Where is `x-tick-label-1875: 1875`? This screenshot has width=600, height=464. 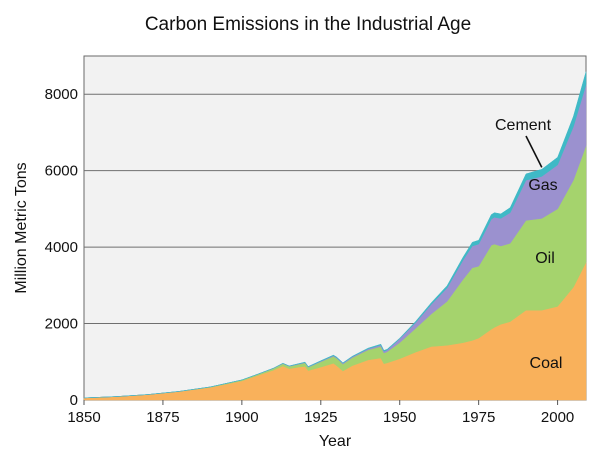 x-tick-label-1875: 1875 is located at coordinates (162, 417).